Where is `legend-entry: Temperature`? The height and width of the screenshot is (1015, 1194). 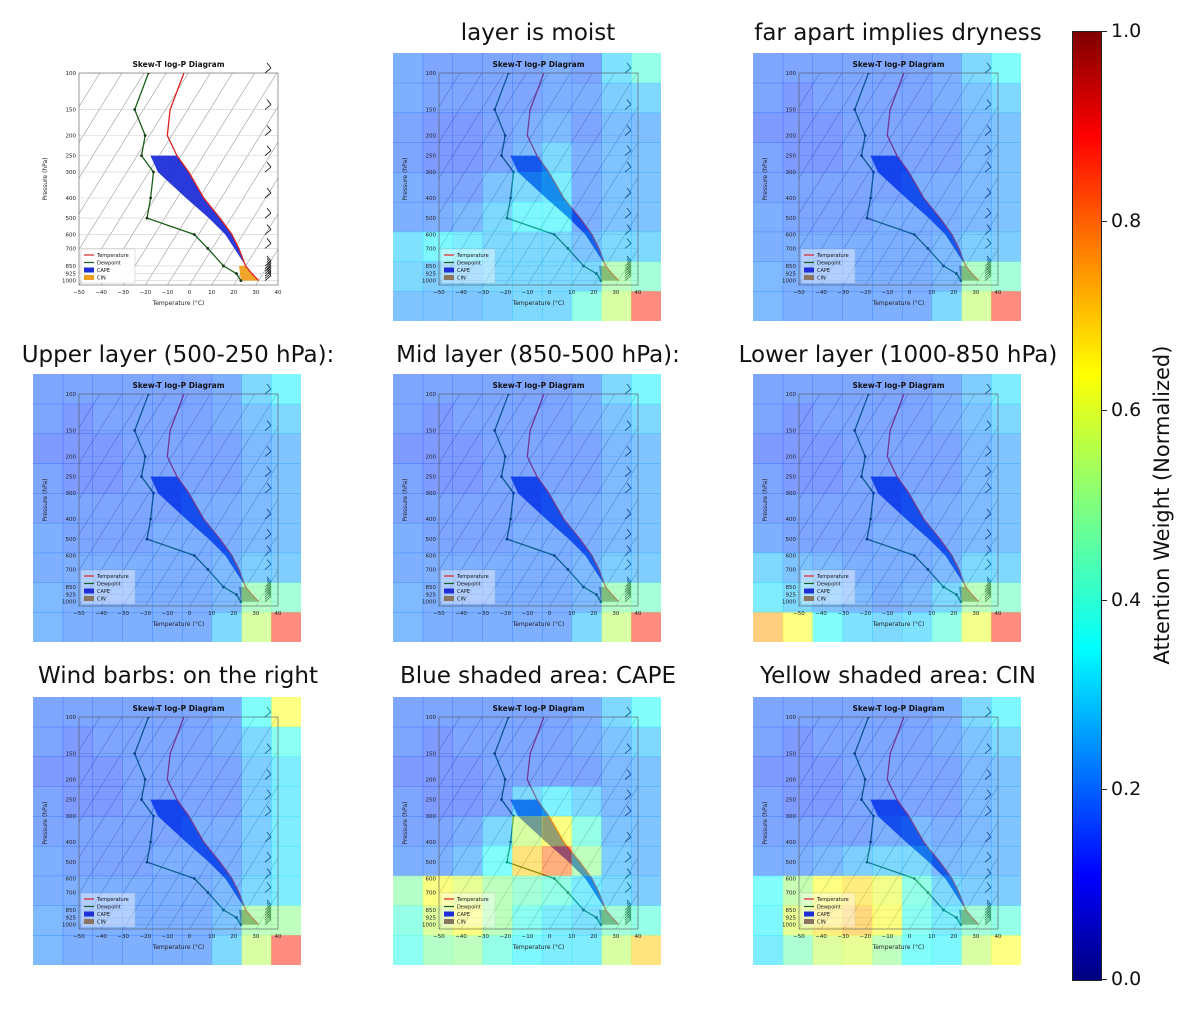 legend-entry: Temperature is located at coordinates (472, 577).